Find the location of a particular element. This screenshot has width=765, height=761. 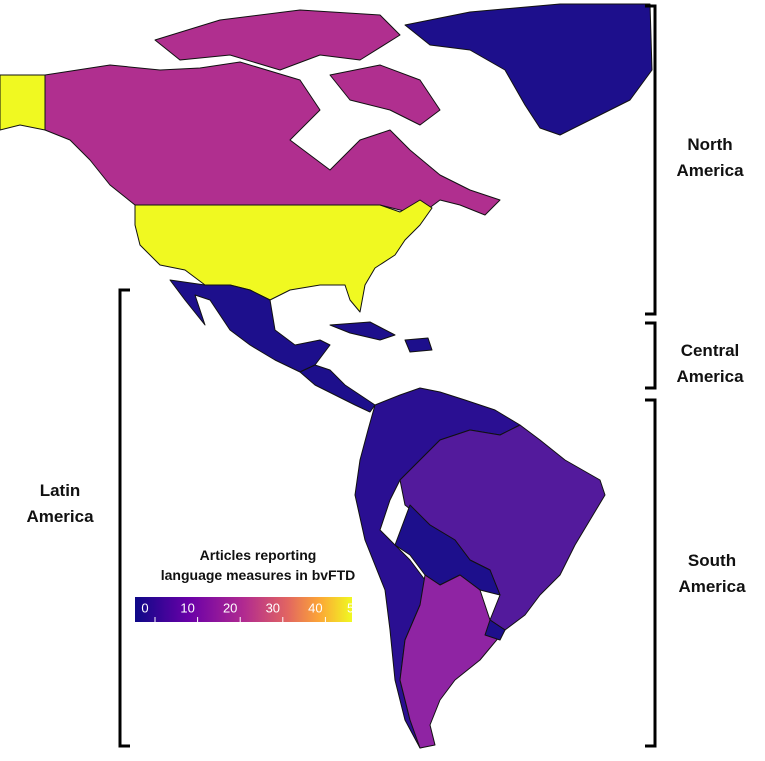

bracket-north-america is located at coordinates (651, 160).